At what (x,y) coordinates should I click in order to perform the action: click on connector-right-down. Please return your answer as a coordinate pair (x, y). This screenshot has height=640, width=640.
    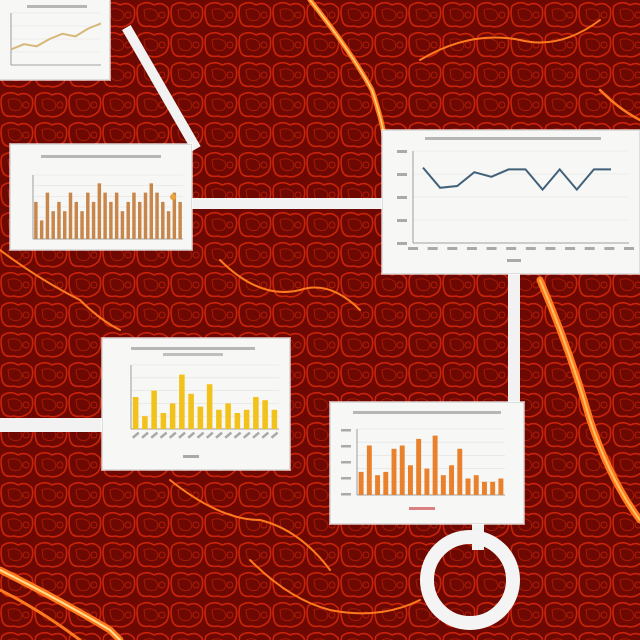
    Looking at the image, I should click on (514, 337).